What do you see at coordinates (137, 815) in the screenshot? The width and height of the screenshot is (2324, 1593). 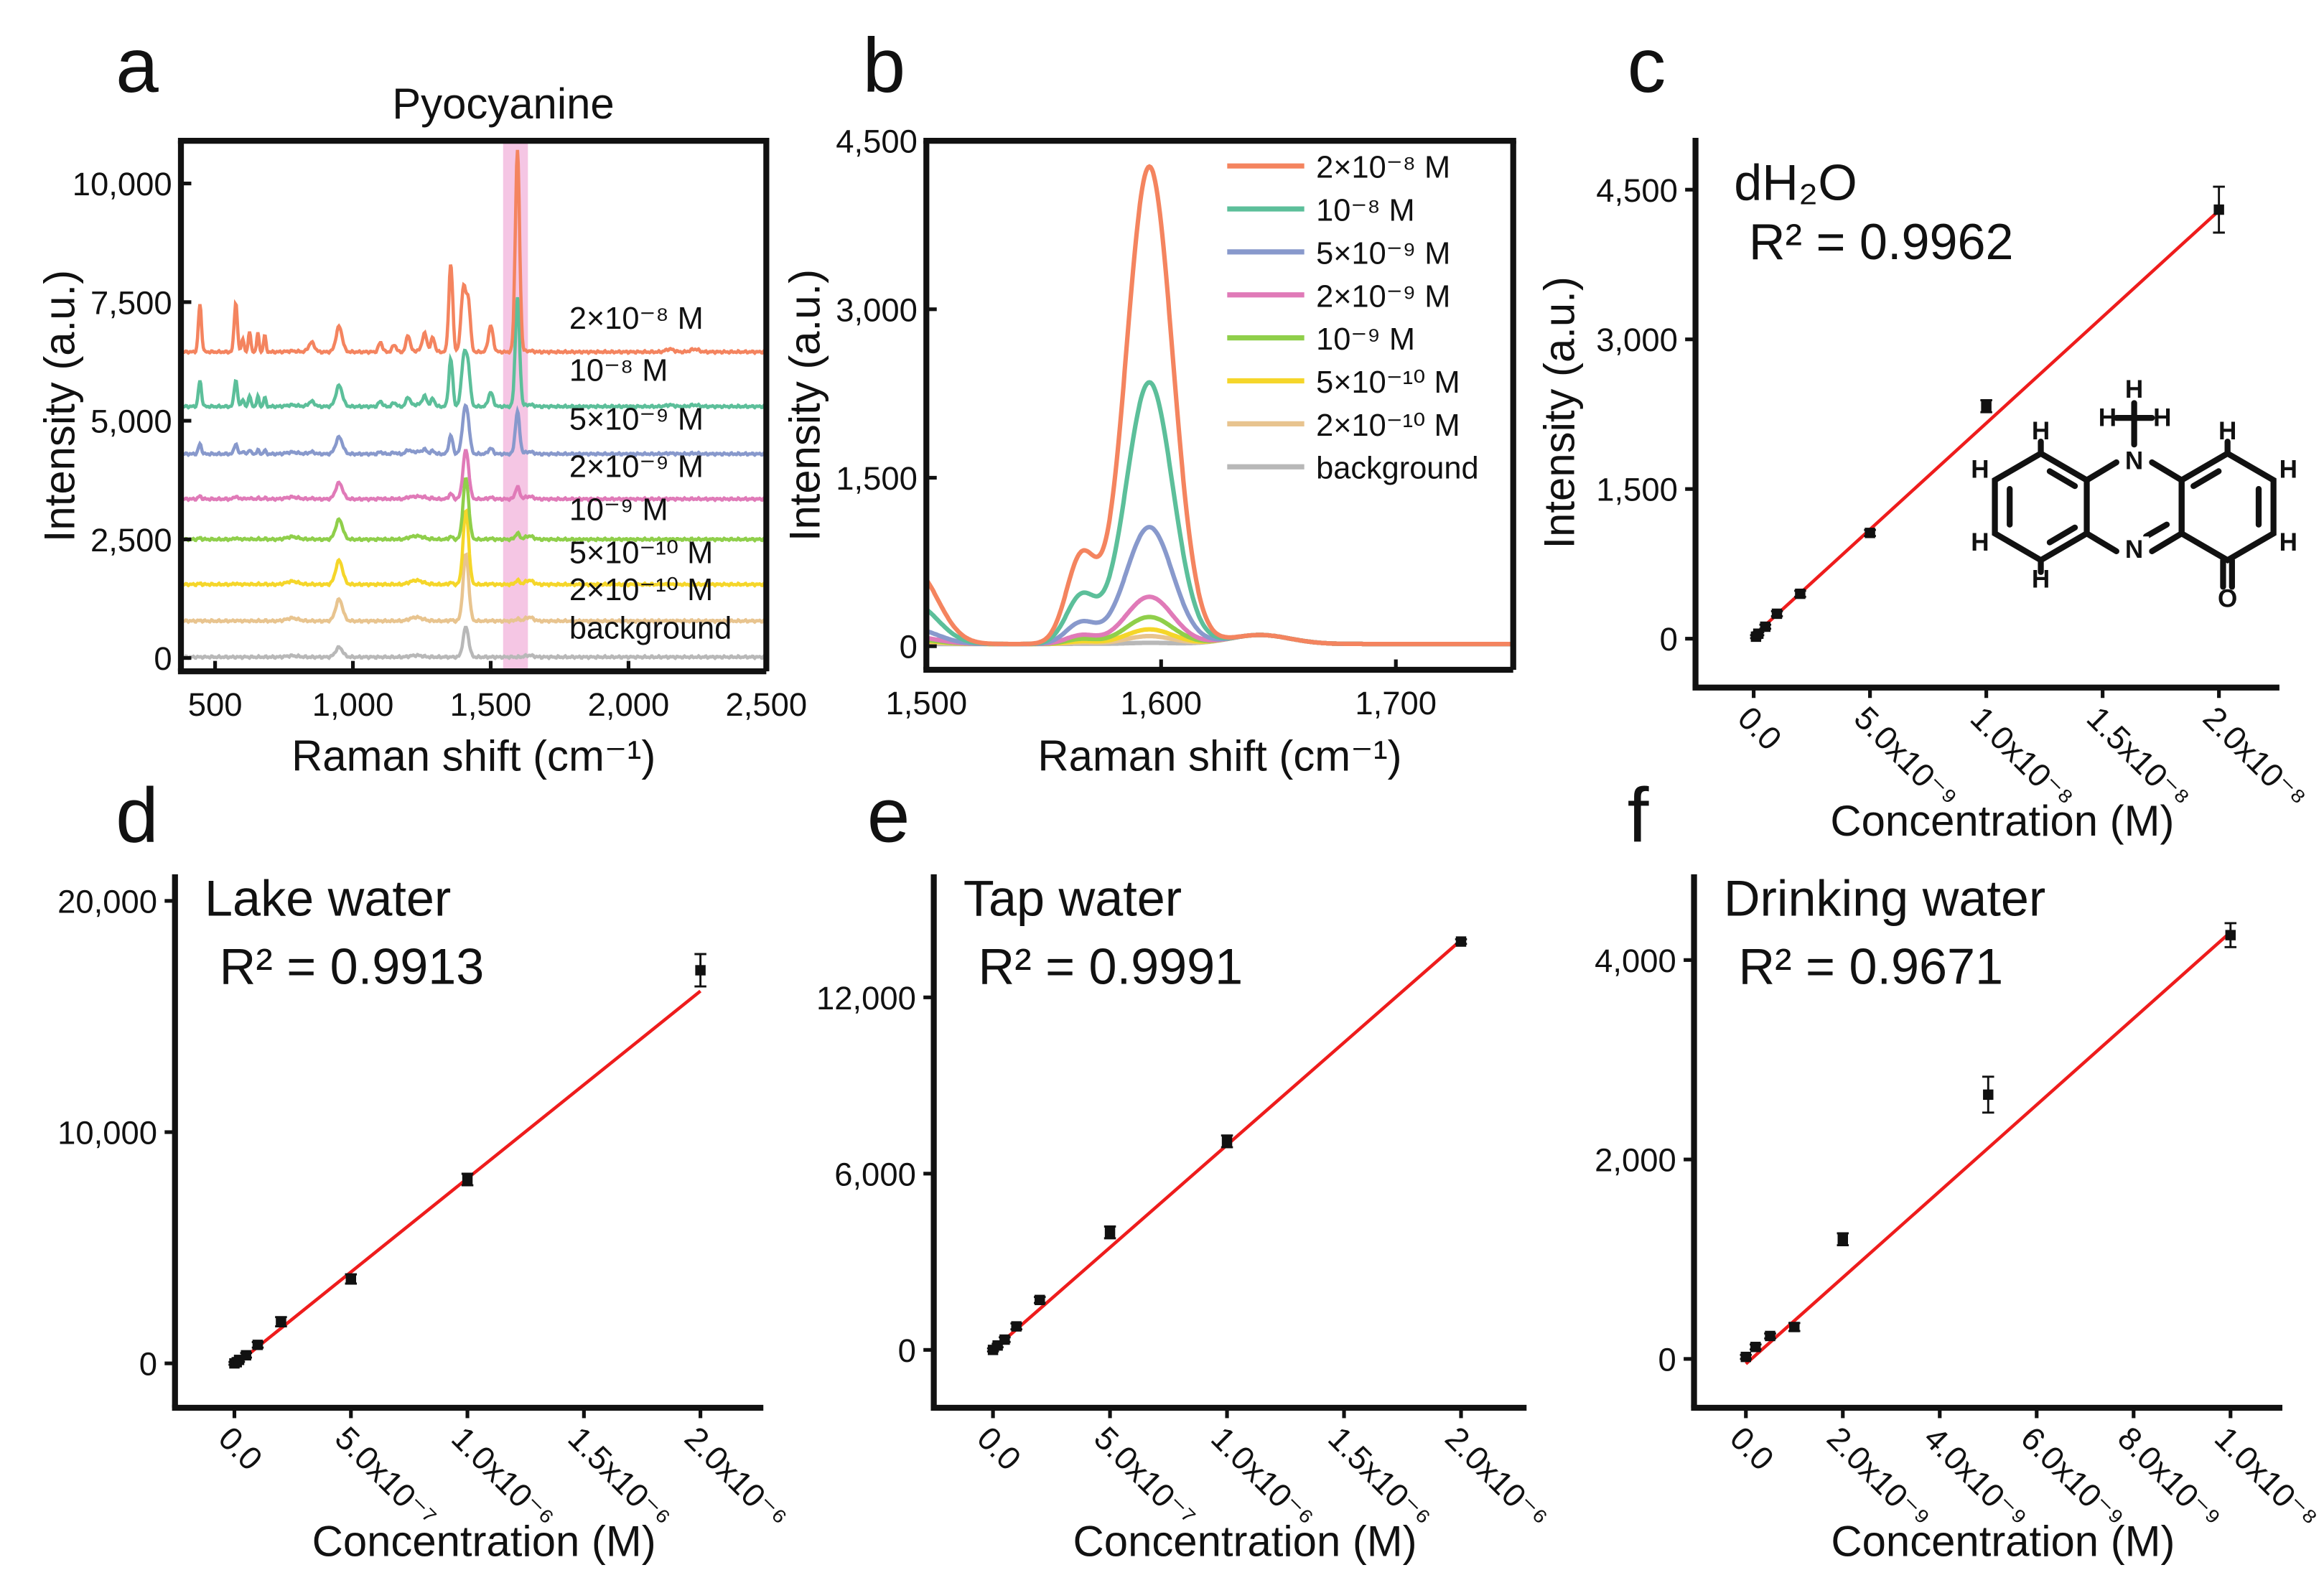 I see `panel-label-d: d` at bounding box center [137, 815].